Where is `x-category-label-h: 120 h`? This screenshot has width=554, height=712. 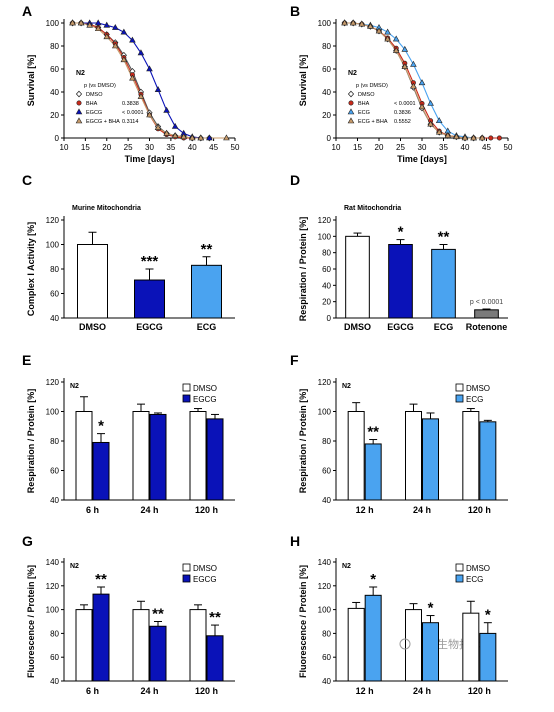 x-category-label-h: 120 h is located at coordinates (479, 691).